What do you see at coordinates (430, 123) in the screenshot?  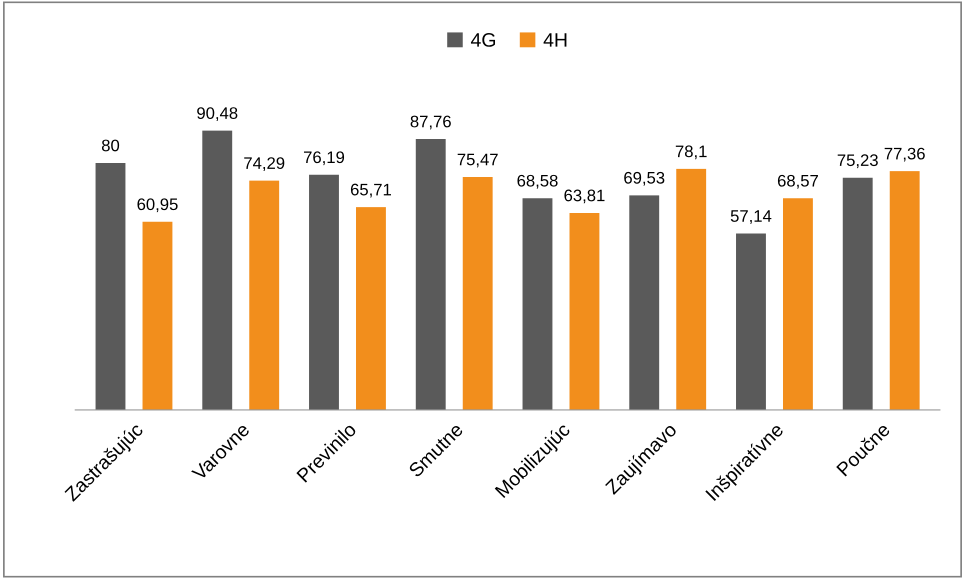 I see `data-label: 87,76` at bounding box center [430, 123].